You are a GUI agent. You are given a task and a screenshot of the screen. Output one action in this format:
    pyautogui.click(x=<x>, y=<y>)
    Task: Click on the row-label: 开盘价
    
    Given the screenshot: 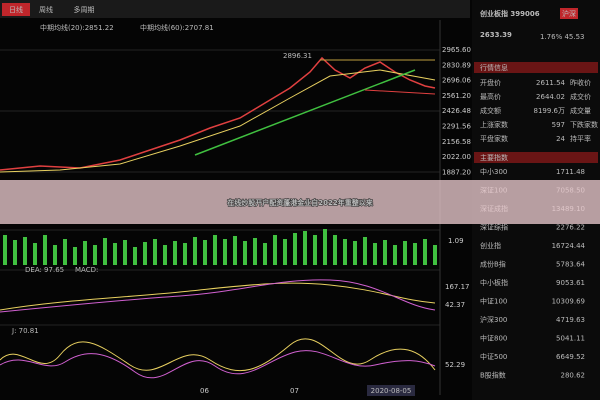 What is the action you would take?
    pyautogui.click(x=490, y=82)
    